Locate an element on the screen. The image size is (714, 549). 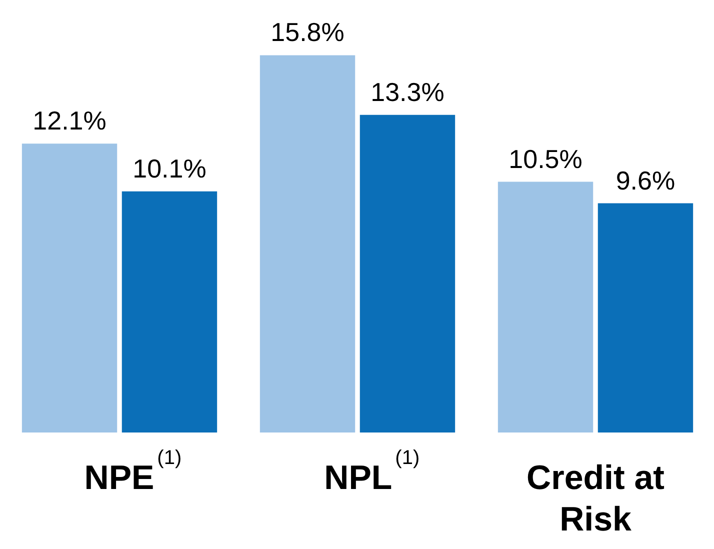
data-label: 10.5% is located at coordinates (545, 159).